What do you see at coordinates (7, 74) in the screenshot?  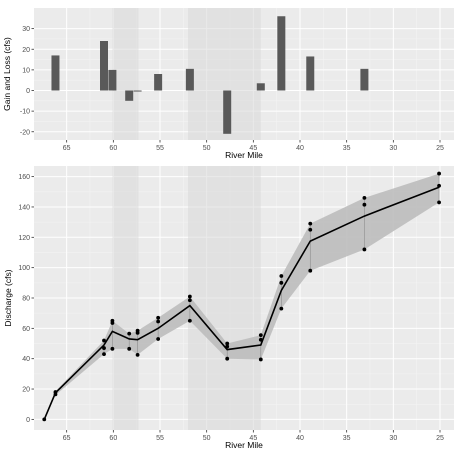 I see `gain-loss-y-axis-title: Gain and Loss (cfs)` at bounding box center [7, 74].